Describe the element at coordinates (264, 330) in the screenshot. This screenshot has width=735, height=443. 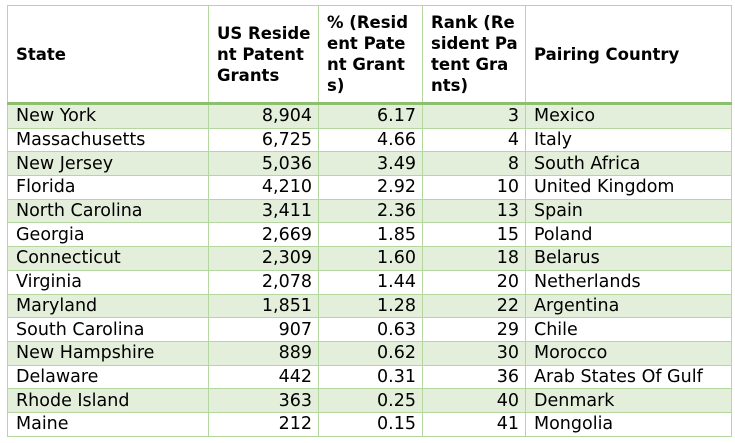
I see `cell-grants: 907` at that location.